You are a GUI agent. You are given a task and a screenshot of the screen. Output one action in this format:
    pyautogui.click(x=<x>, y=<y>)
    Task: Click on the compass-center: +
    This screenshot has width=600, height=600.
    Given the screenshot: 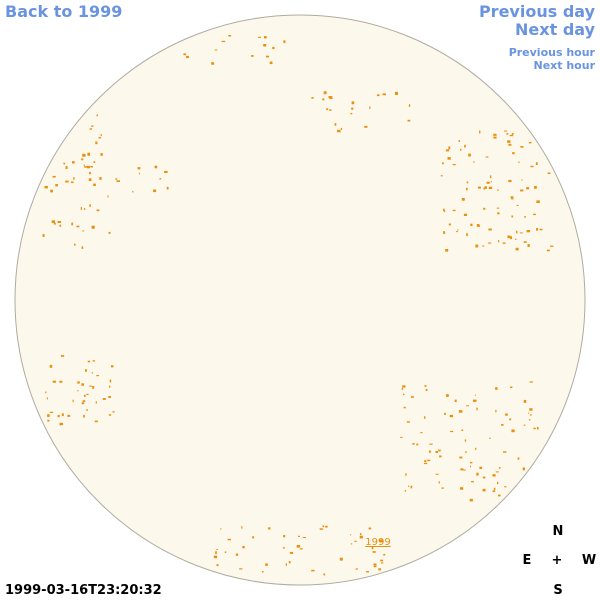 What is the action you would take?
    pyautogui.click(x=557, y=560)
    